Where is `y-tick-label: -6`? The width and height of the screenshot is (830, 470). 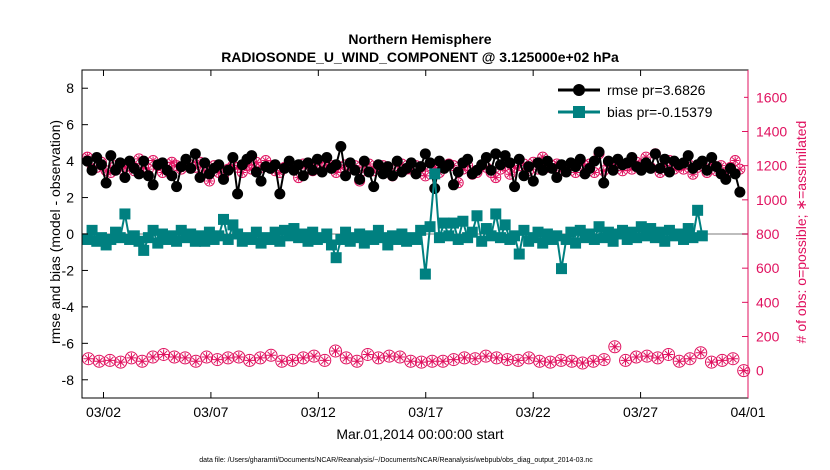 y-tick-label: -6 is located at coordinates (68, 343).